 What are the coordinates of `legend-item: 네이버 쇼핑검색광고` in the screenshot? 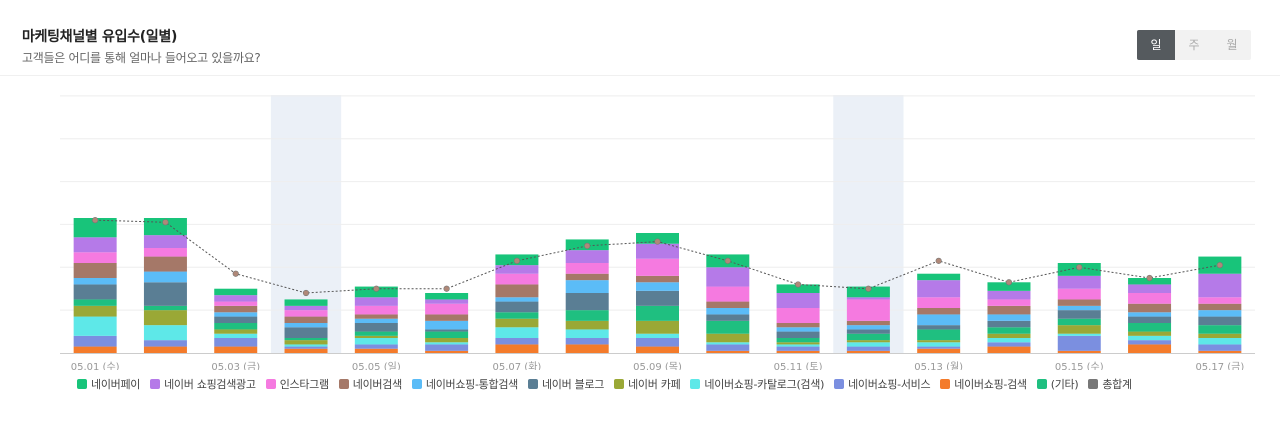 It's located at (203, 384).